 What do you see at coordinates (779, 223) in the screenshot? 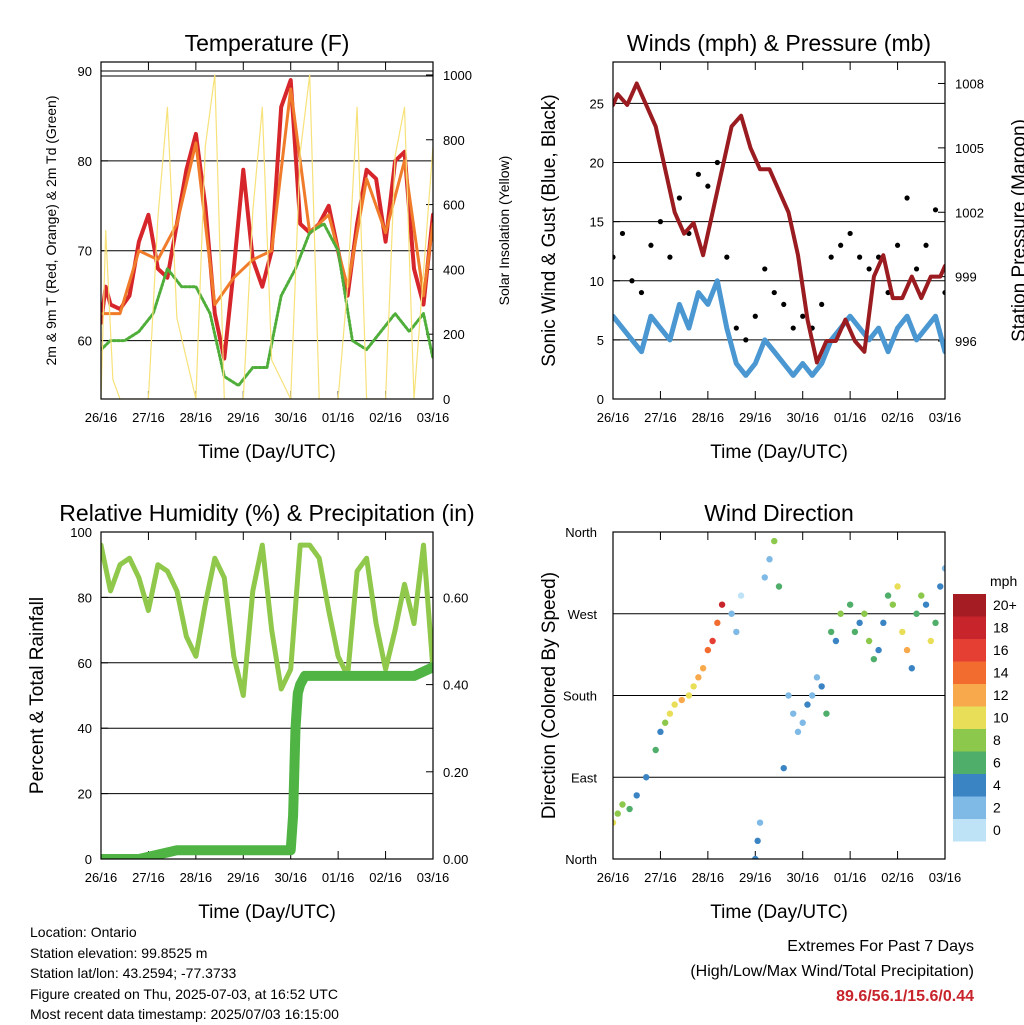
I see `pressure-line` at bounding box center [779, 223].